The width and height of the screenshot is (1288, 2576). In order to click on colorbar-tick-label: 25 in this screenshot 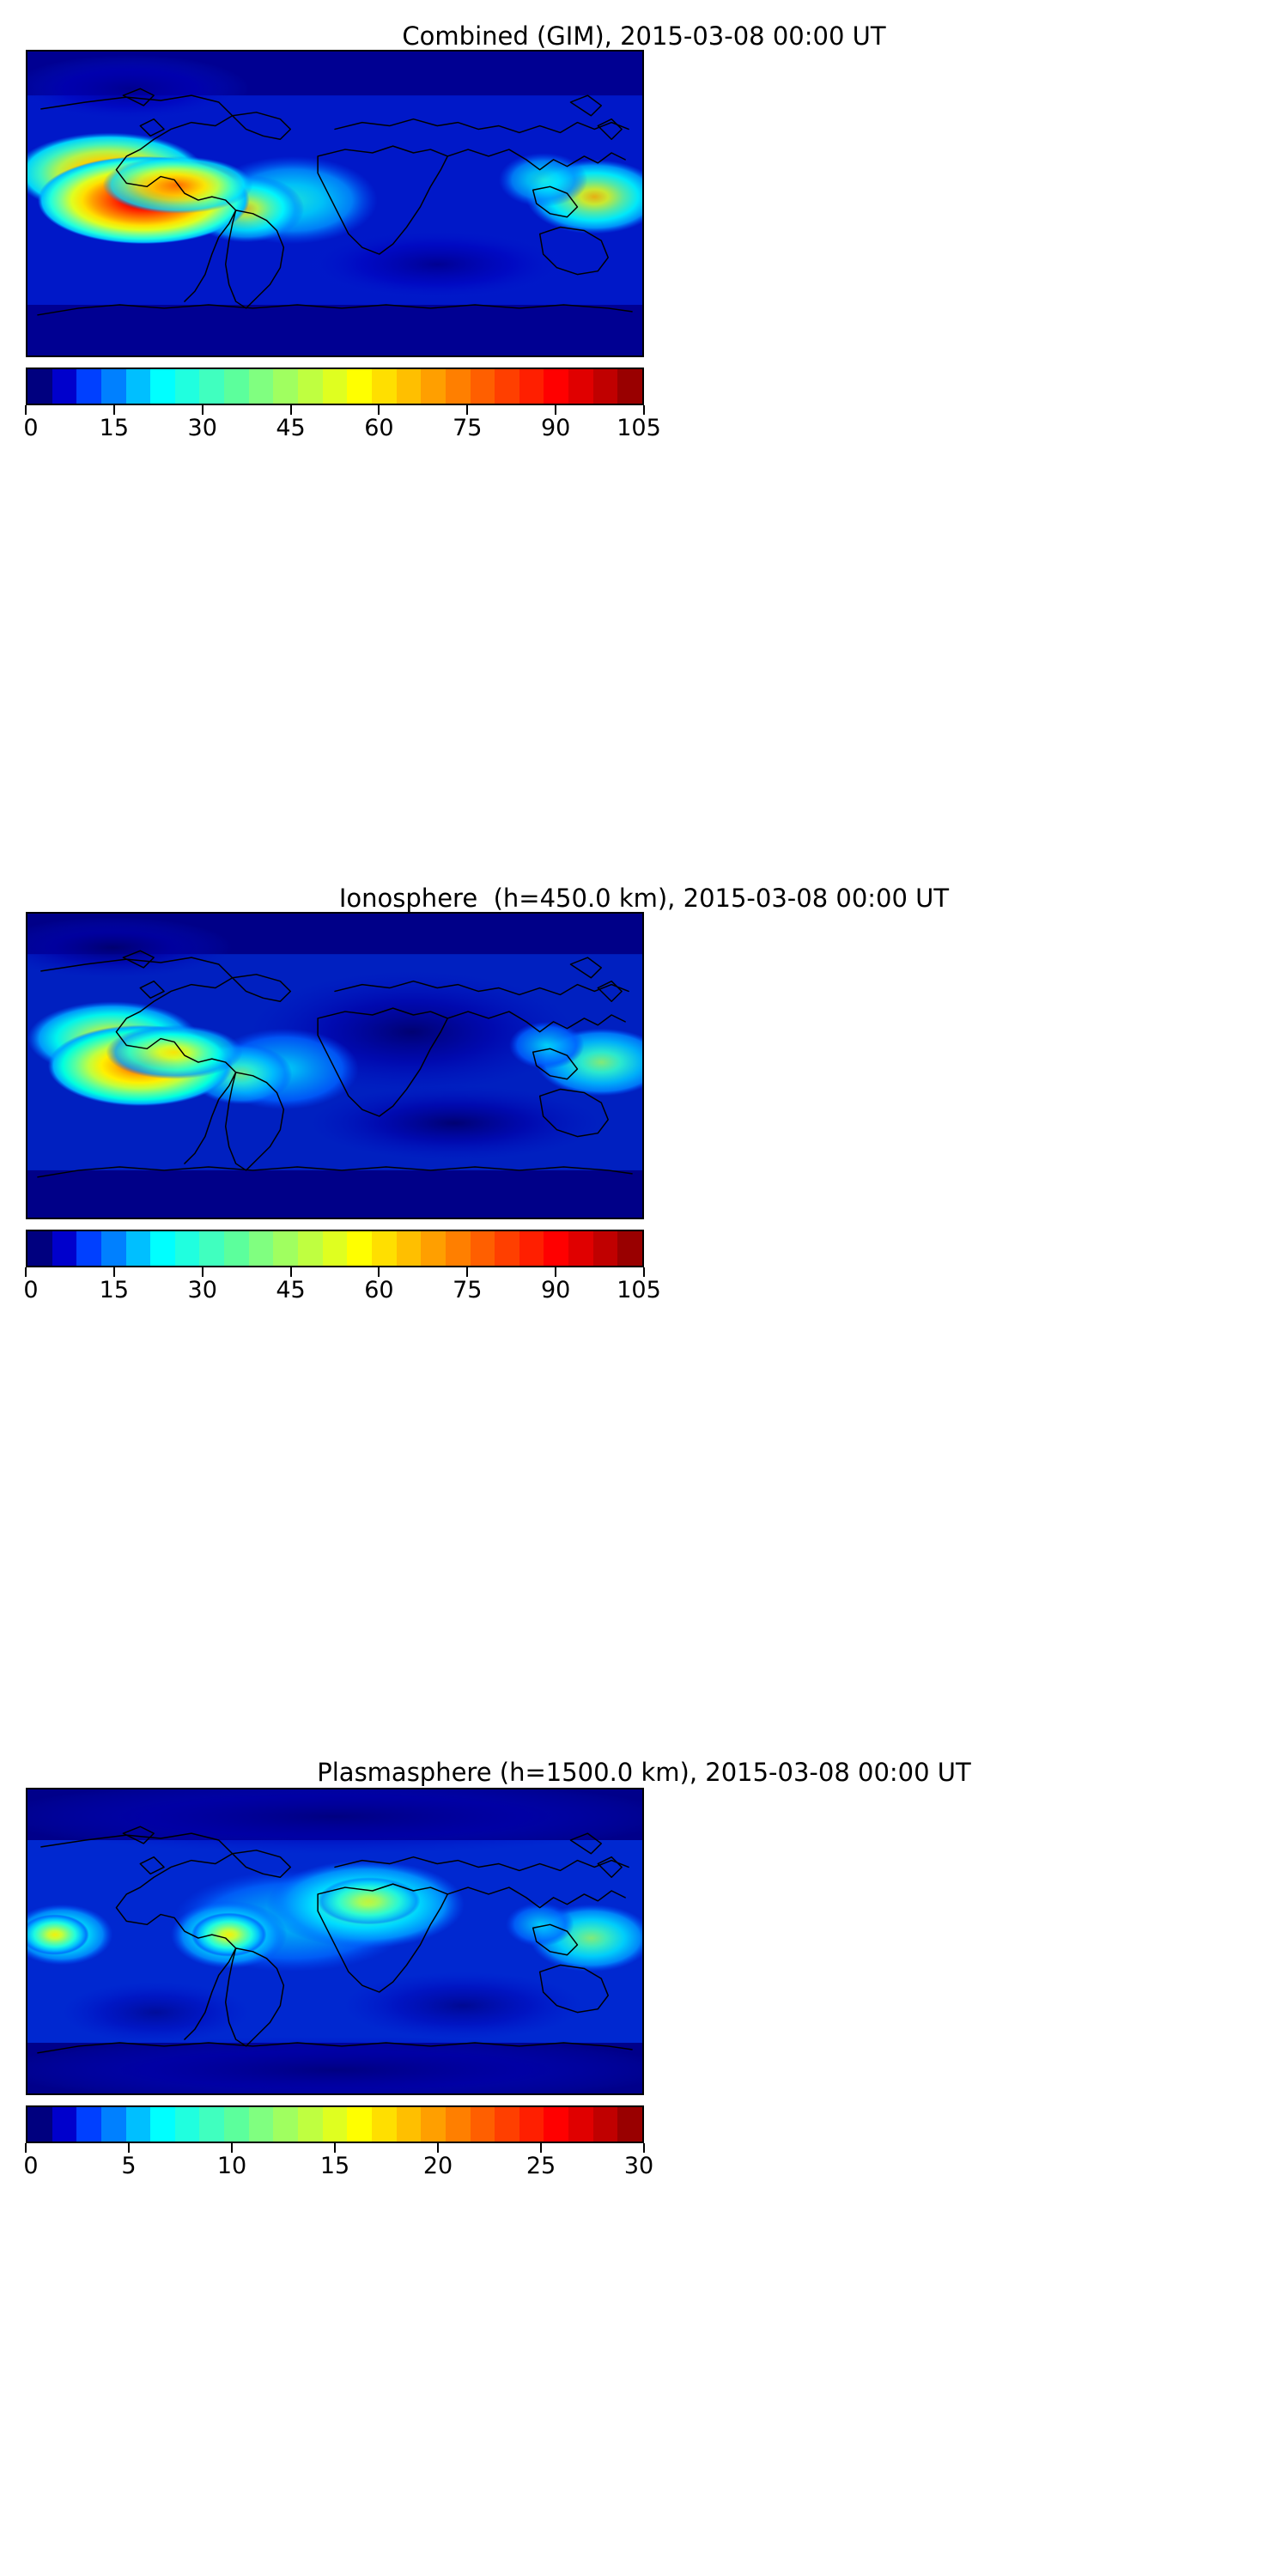, I will do `click(541, 2166)`.